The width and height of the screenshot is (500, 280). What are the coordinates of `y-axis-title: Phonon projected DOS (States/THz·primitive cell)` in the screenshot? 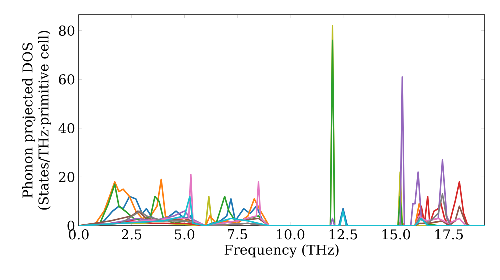 It's located at (37, 120).